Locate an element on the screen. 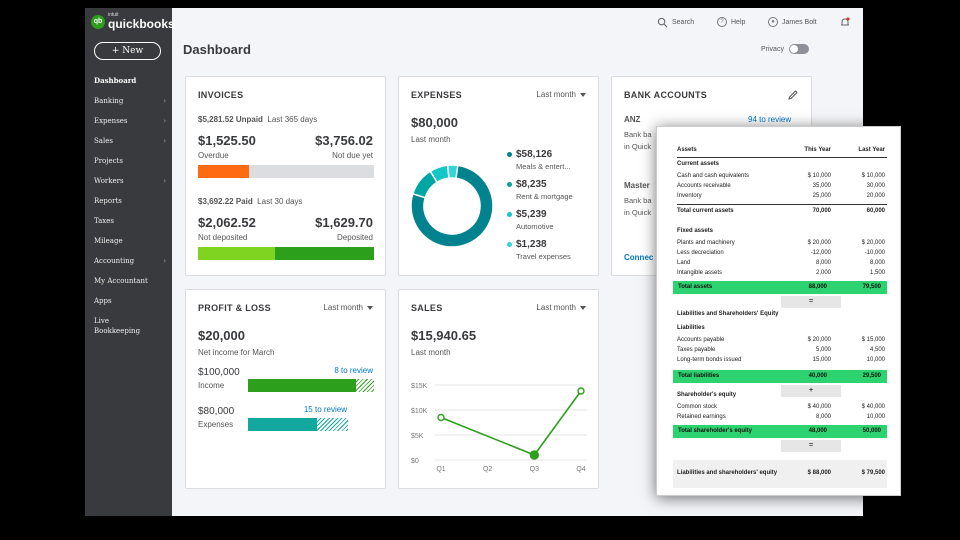  balance-total-cell: 79,500 is located at coordinates (871, 287).